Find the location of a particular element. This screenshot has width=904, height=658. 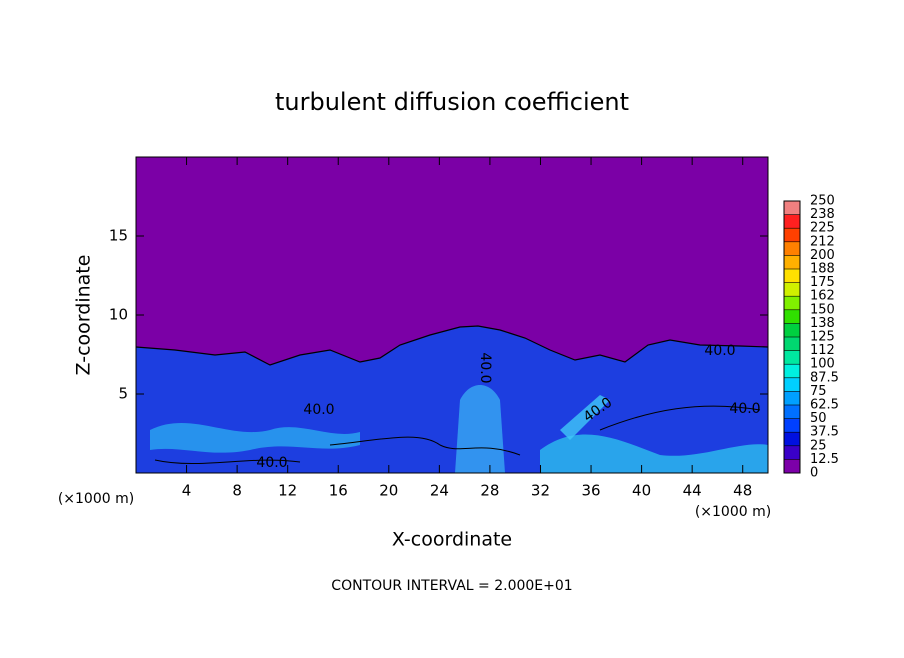

colorbar-label: 112 is located at coordinates (822, 350).